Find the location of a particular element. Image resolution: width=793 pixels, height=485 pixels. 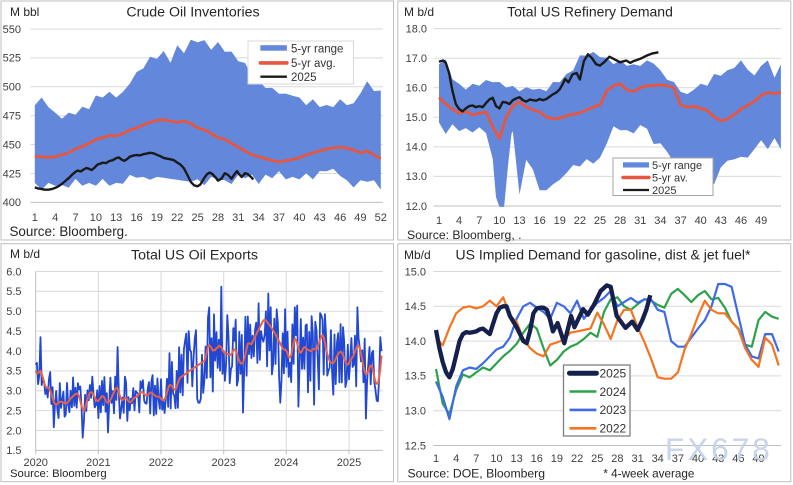

svg-text: Total US Oil Exports is located at coordinates (194, 256).